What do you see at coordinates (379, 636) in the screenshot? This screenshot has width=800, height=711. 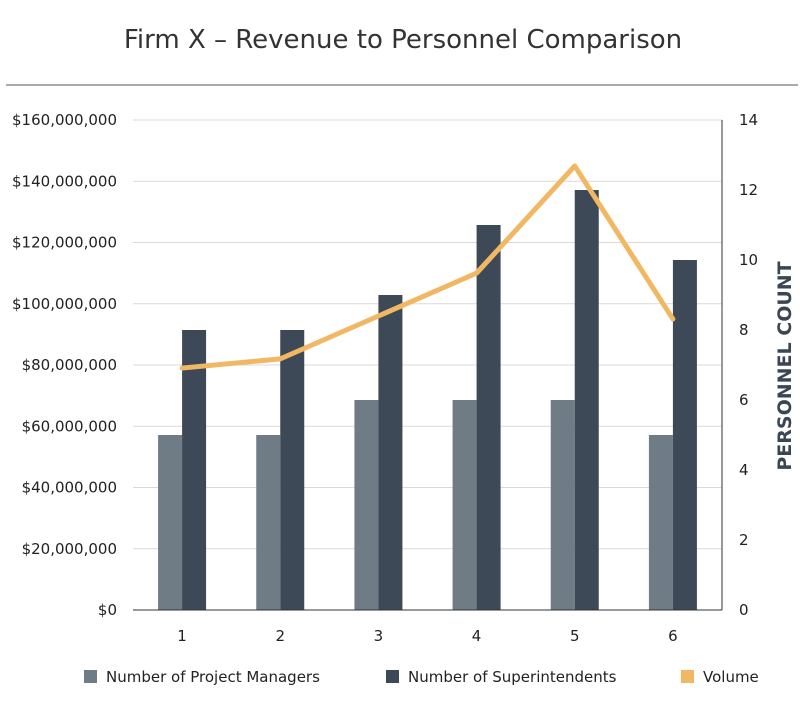 I see `x-tick-label: 3` at bounding box center [379, 636].